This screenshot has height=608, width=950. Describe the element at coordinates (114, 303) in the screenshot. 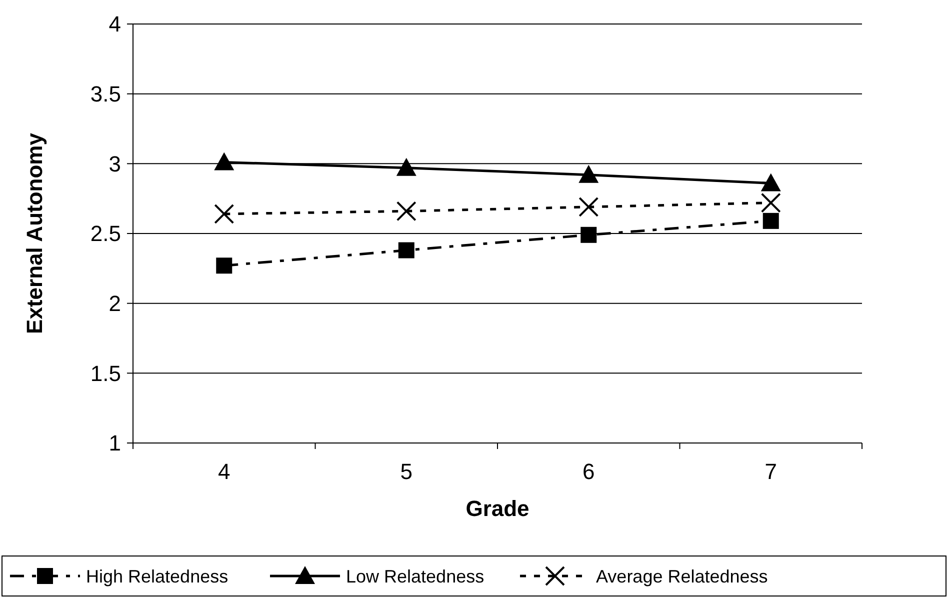

I see `y-tick-label: 2` at that location.